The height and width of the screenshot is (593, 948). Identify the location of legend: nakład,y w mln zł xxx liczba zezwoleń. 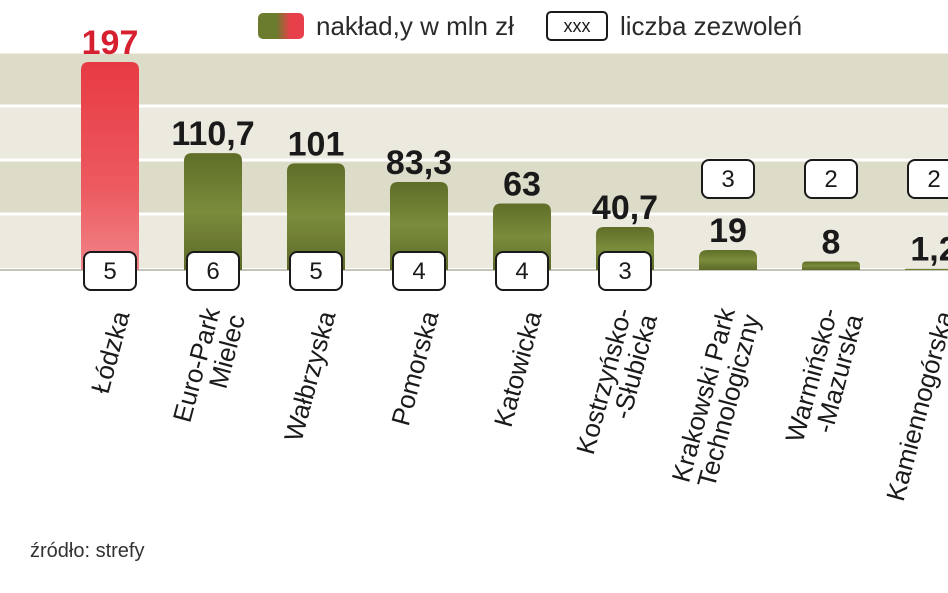
(530, 26).